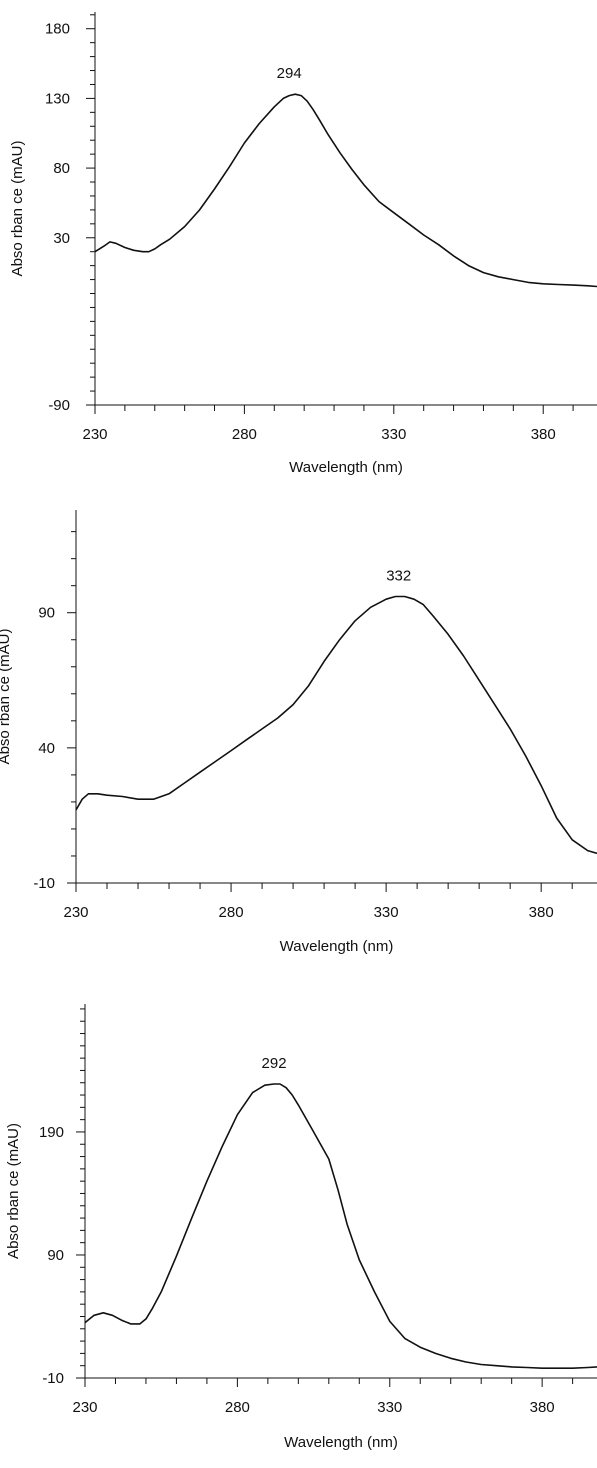 This screenshot has height=1468, width=597. I want to click on y-tick-label: 180, so click(57, 29).